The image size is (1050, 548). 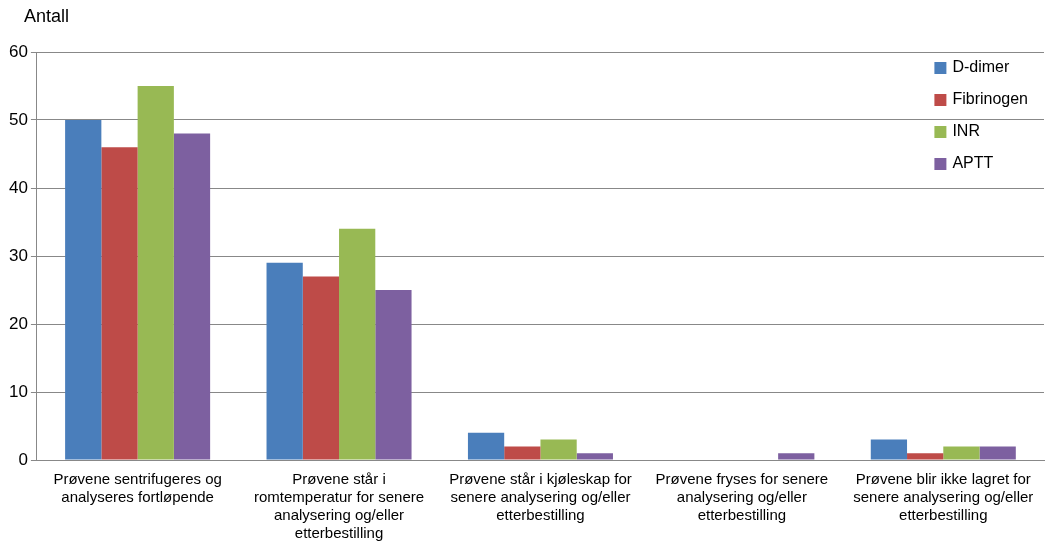 I want to click on y-tick-label: 0, so click(x=23, y=459).